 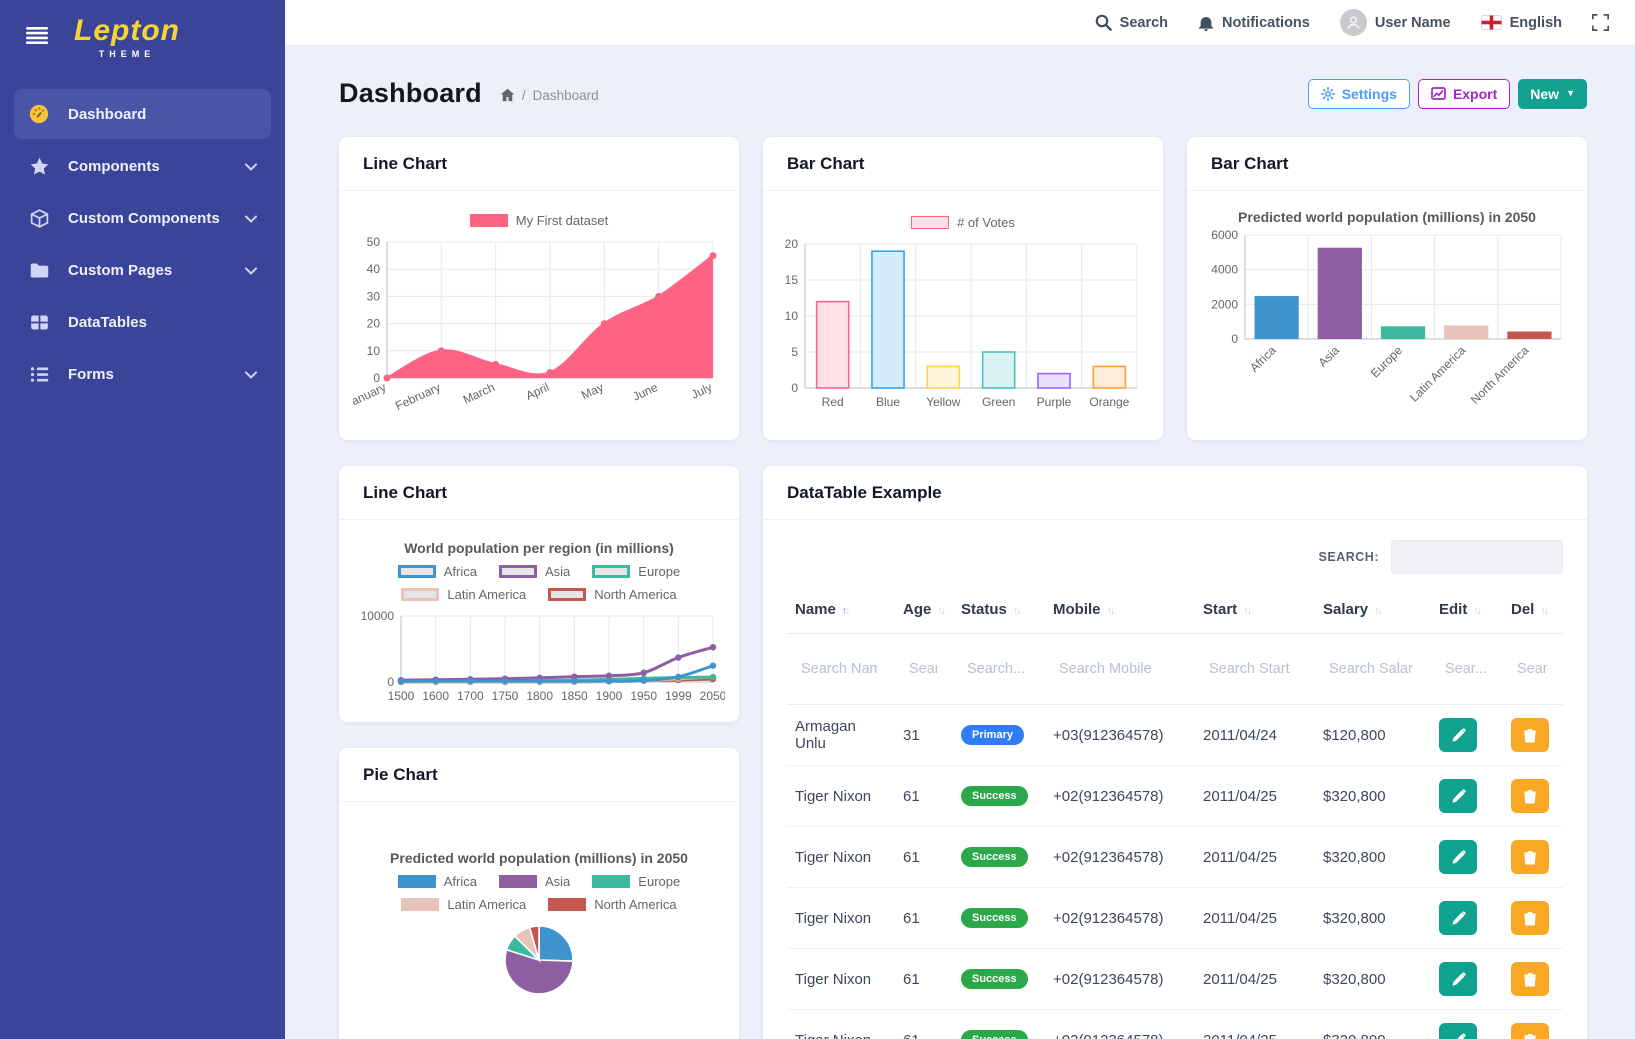 What do you see at coordinates (142, 270) in the screenshot?
I see `sidebar-item-custom-pages: Custom Pages` at bounding box center [142, 270].